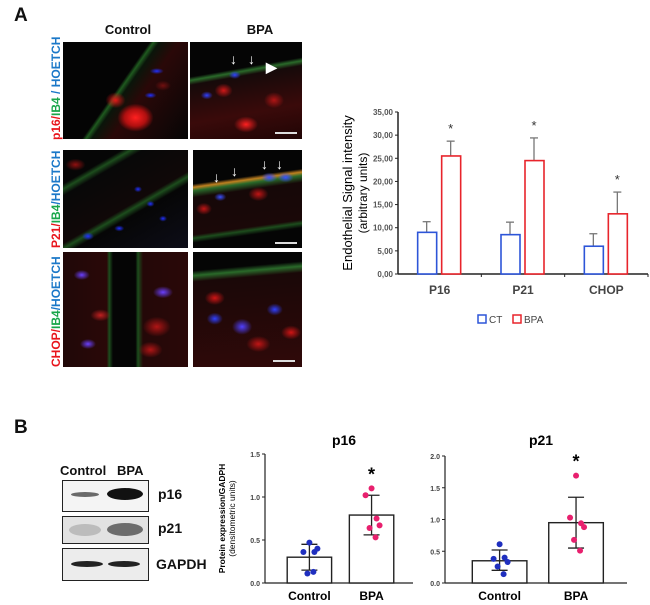 This screenshot has width=650, height=605. I want to click on blot-column-bpa: BPA, so click(130, 470).